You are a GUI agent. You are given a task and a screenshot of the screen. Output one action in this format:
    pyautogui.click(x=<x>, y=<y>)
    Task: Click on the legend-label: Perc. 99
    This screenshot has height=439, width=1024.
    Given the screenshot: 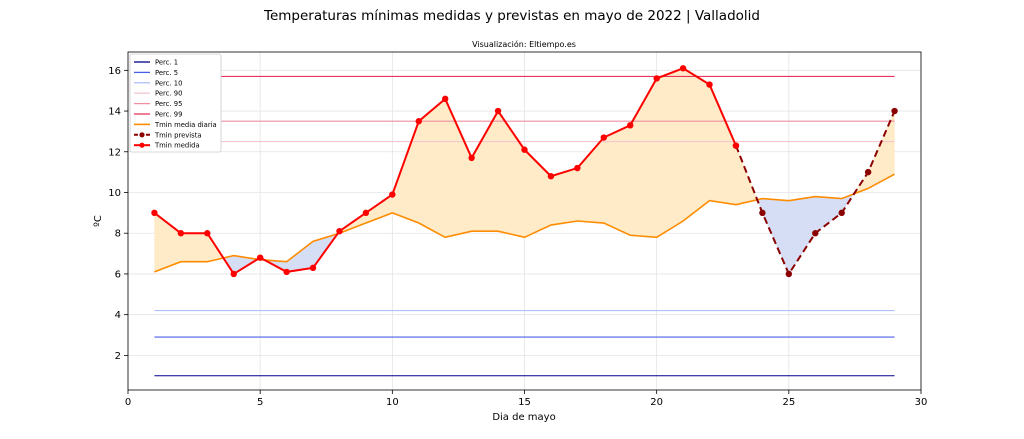 What is the action you would take?
    pyautogui.click(x=168, y=115)
    